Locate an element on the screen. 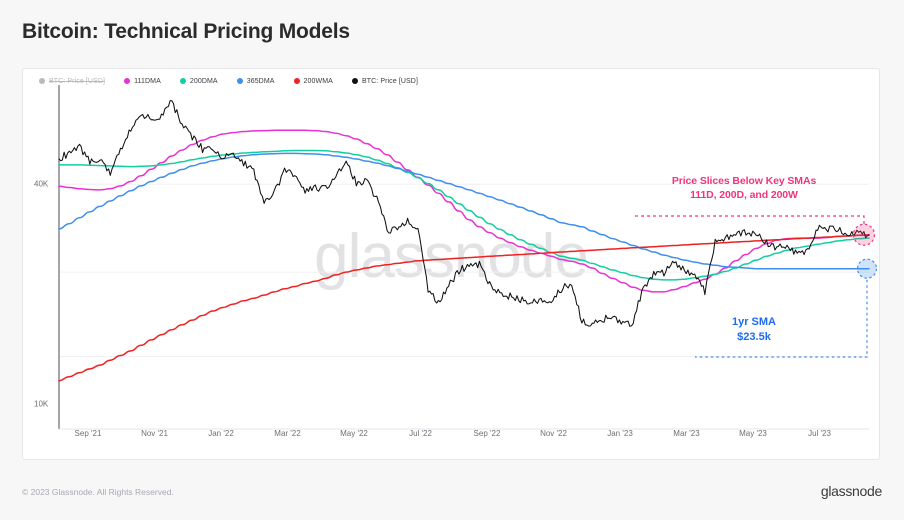  legend-item-5: BTC: Price [USD] is located at coordinates (384, 81).